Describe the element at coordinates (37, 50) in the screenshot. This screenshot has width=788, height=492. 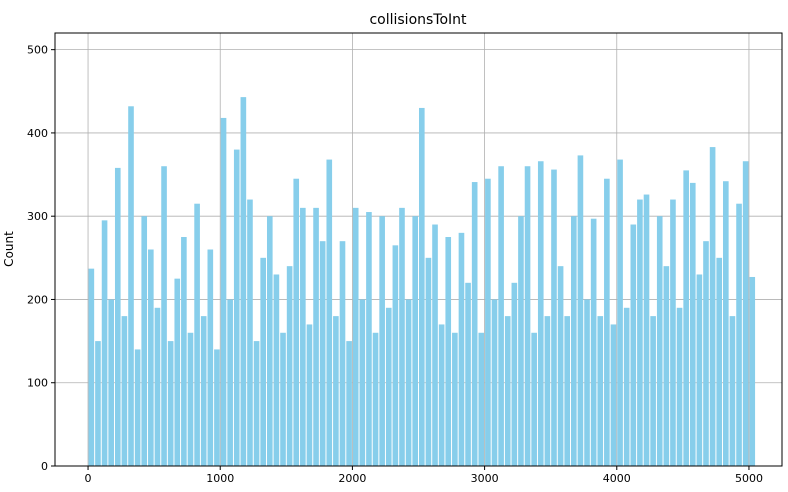
I see `y-tick-label: 500` at that location.